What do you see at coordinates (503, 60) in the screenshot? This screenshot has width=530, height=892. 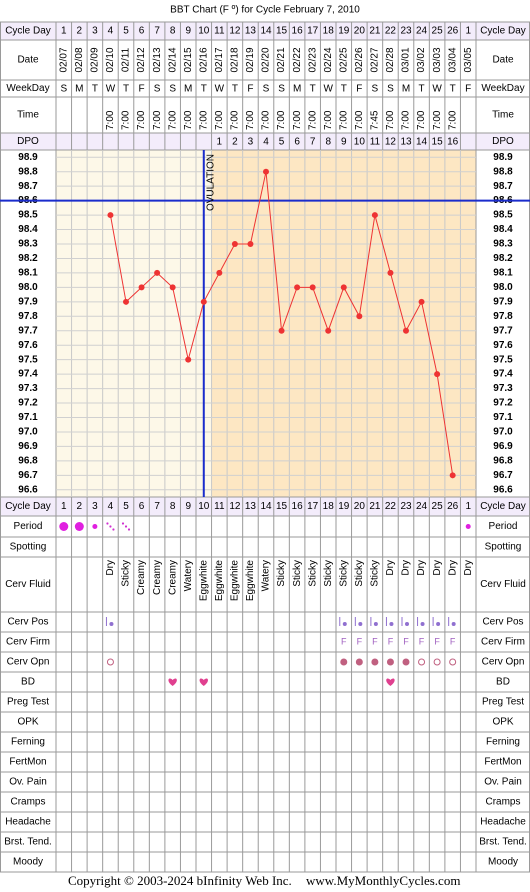 I see `row-label: Date` at bounding box center [503, 60].